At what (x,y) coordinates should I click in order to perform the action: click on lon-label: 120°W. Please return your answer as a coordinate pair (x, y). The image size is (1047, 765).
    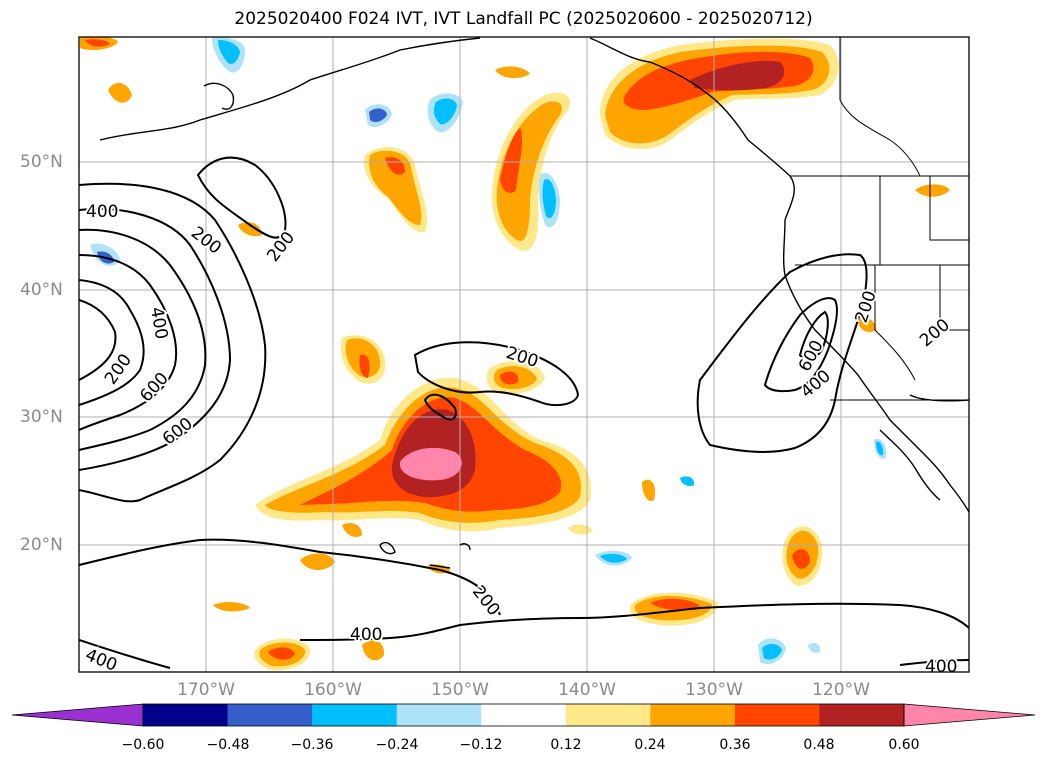
    Looking at the image, I should click on (841, 690).